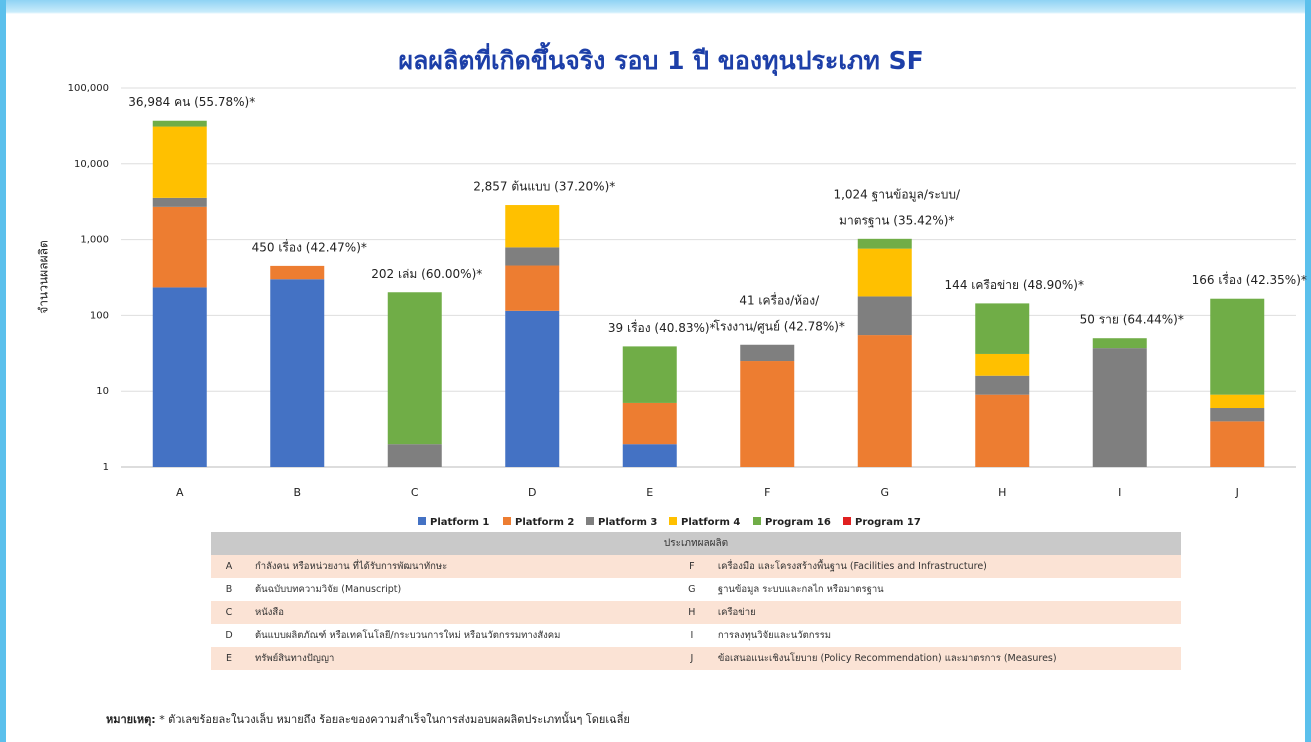 The width and height of the screenshot is (1311, 742). I want to click on annotation: มาตรฐาน (35.42%)*, so click(896, 220).